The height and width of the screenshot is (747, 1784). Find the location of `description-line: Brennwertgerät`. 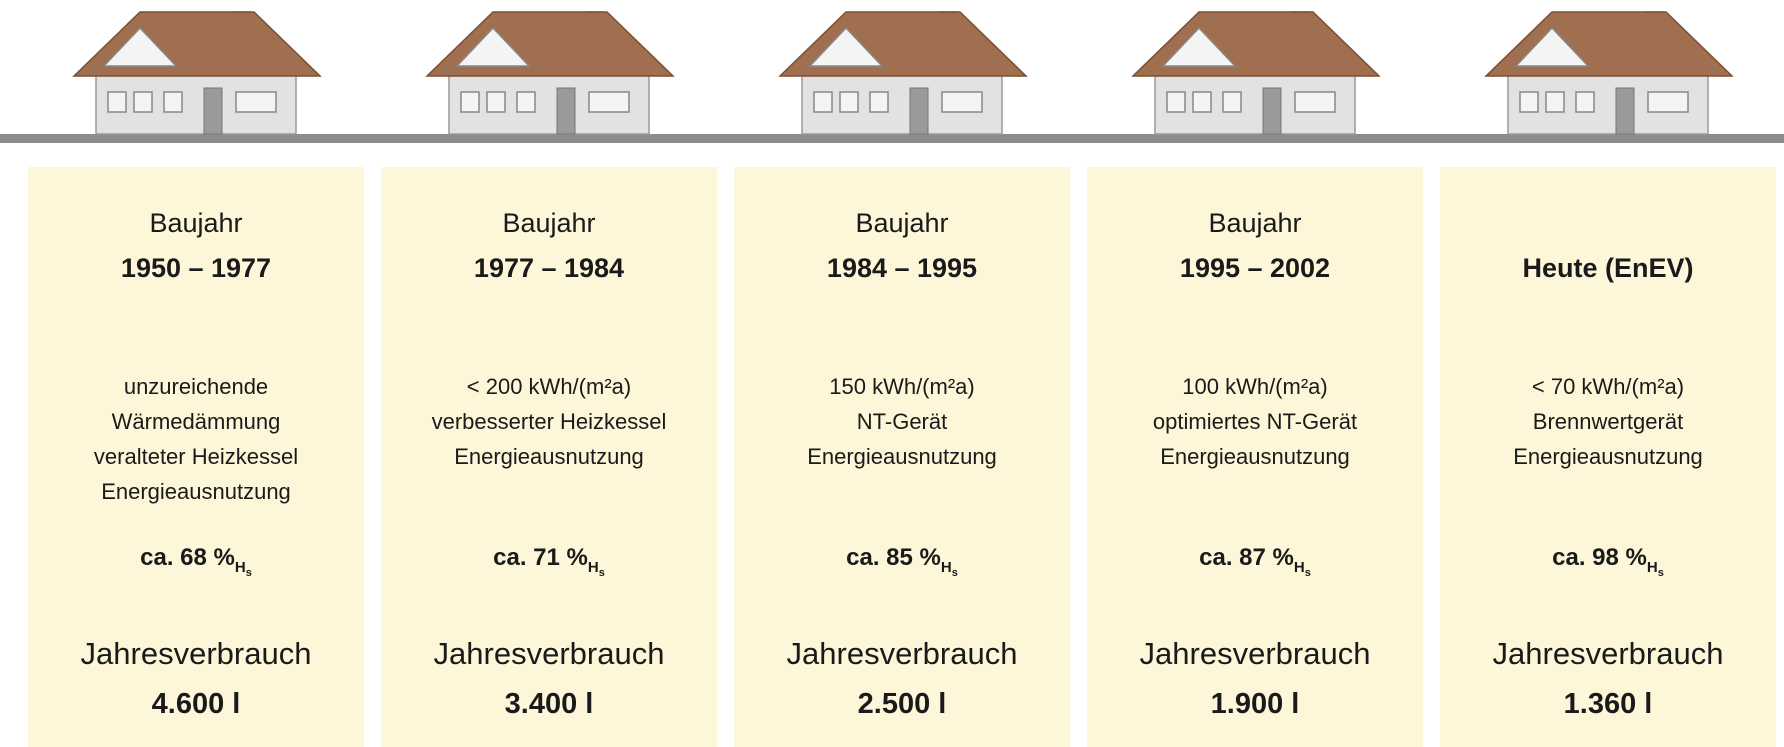

description-line: Brennwertgerät is located at coordinates (1608, 421).